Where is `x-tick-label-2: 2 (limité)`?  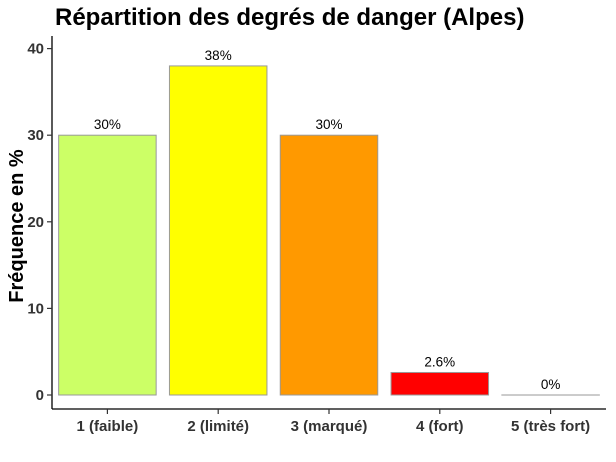
x-tick-label-2: 2 (limité) is located at coordinates (218, 426).